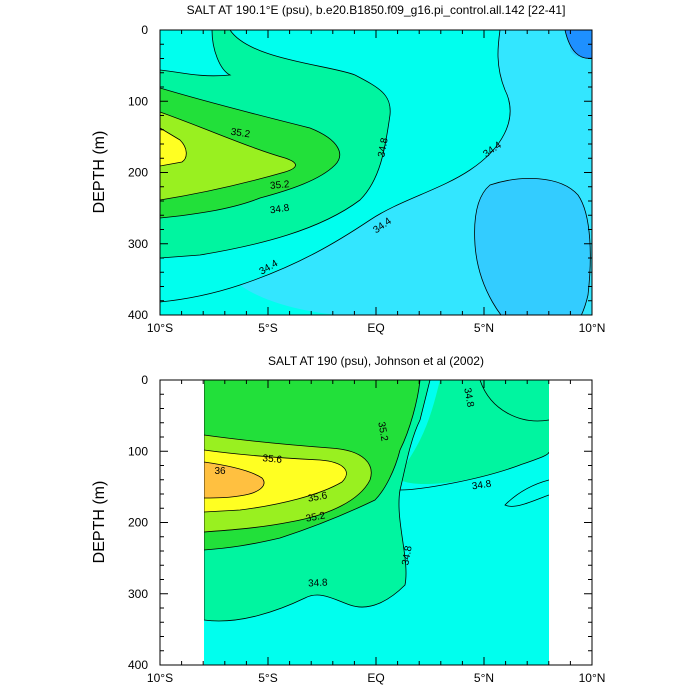  What do you see at coordinates (240, 134) in the screenshot?
I see `top-contour-label-1: 35.2` at bounding box center [240, 134].